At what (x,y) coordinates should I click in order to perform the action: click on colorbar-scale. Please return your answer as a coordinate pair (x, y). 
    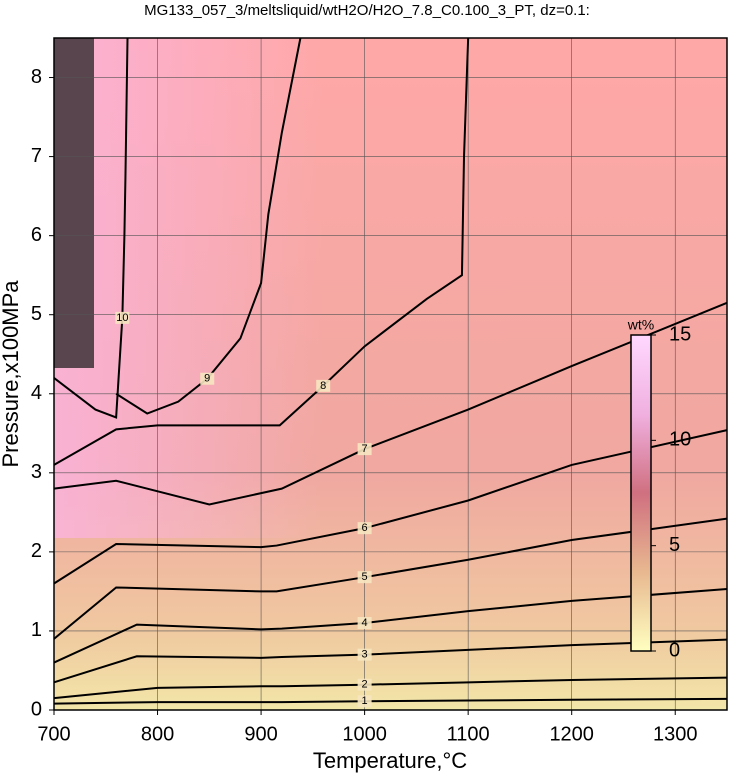
    Looking at the image, I should click on (641, 493).